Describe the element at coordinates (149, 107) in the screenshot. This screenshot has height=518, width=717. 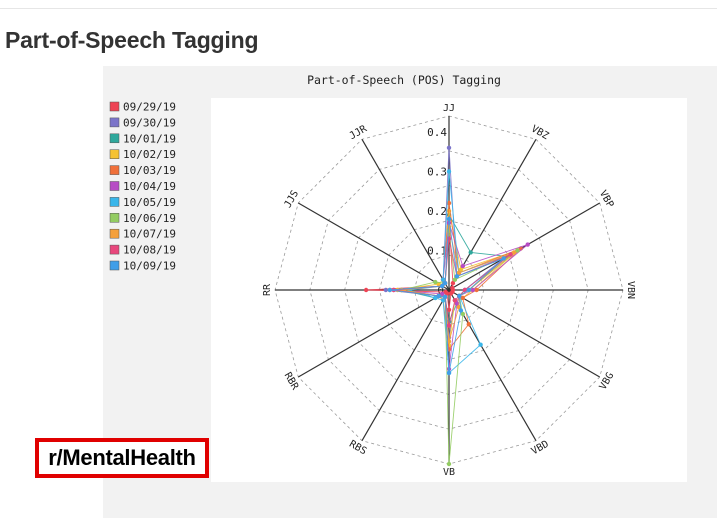
I see `legend-label: 09/29/19` at that location.